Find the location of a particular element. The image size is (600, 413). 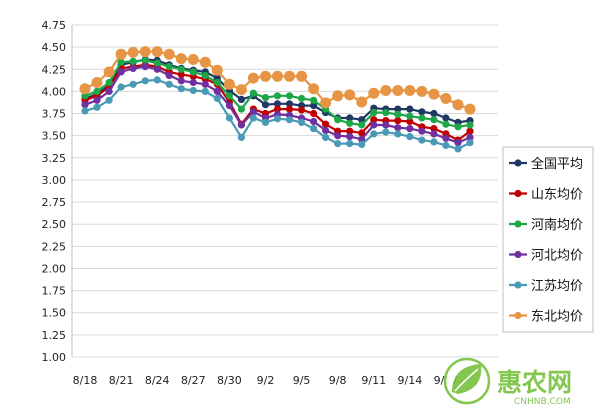

legend-label: 河北均价 is located at coordinates (557, 256).